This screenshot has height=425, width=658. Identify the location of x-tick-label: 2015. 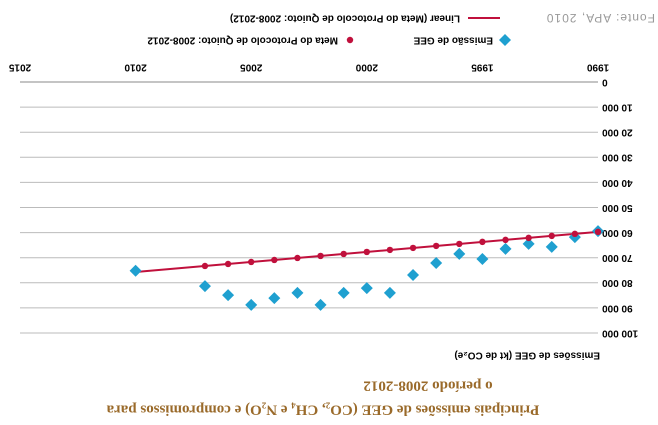
(19, 66).